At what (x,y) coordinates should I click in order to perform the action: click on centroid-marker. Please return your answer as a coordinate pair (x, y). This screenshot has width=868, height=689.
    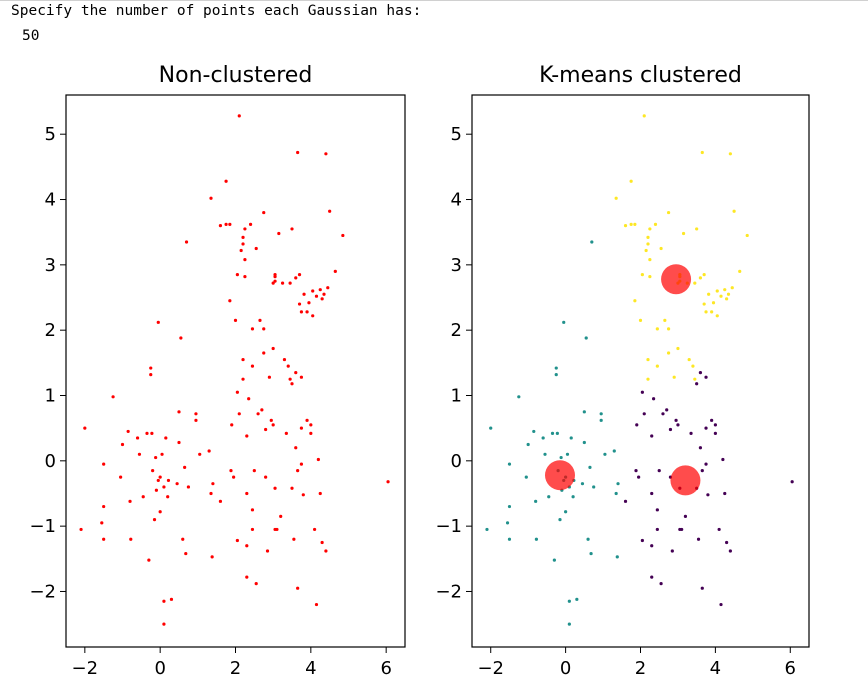
    Looking at the image, I should click on (676, 279).